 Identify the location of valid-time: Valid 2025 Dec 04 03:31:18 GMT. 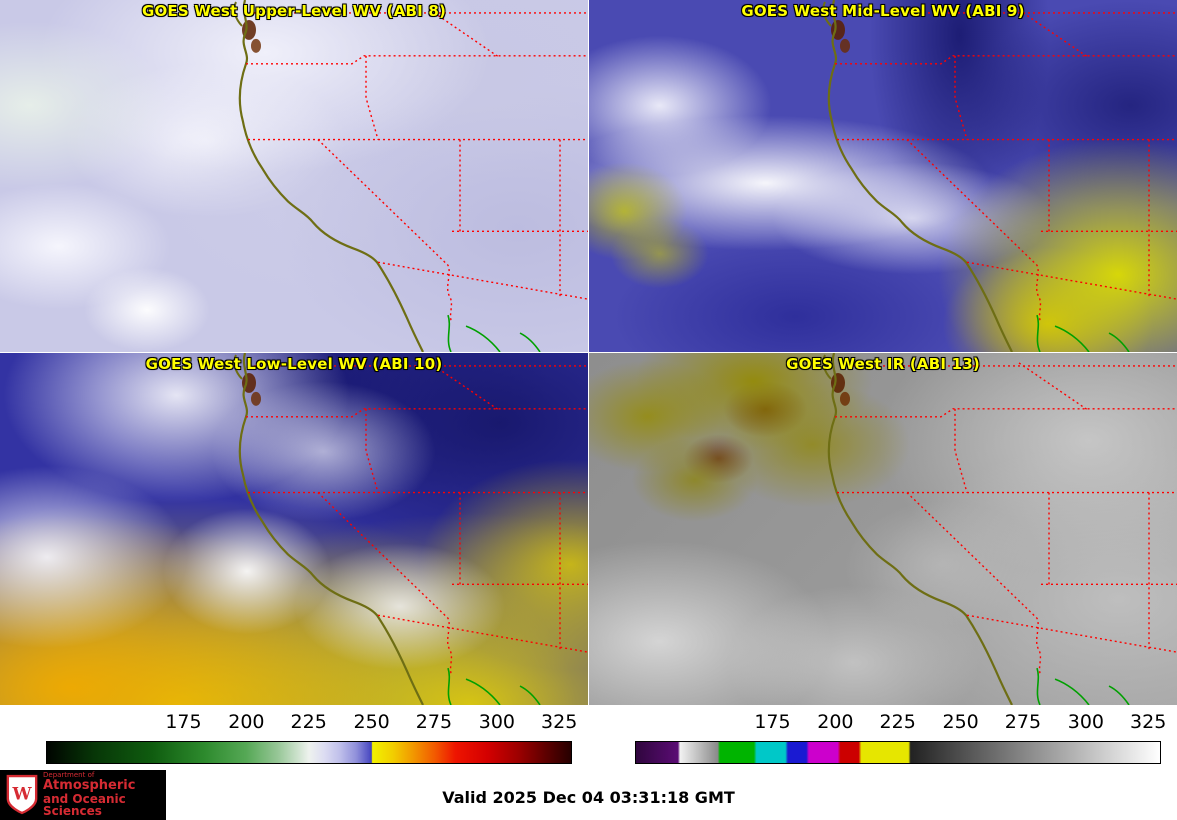
(588, 797).